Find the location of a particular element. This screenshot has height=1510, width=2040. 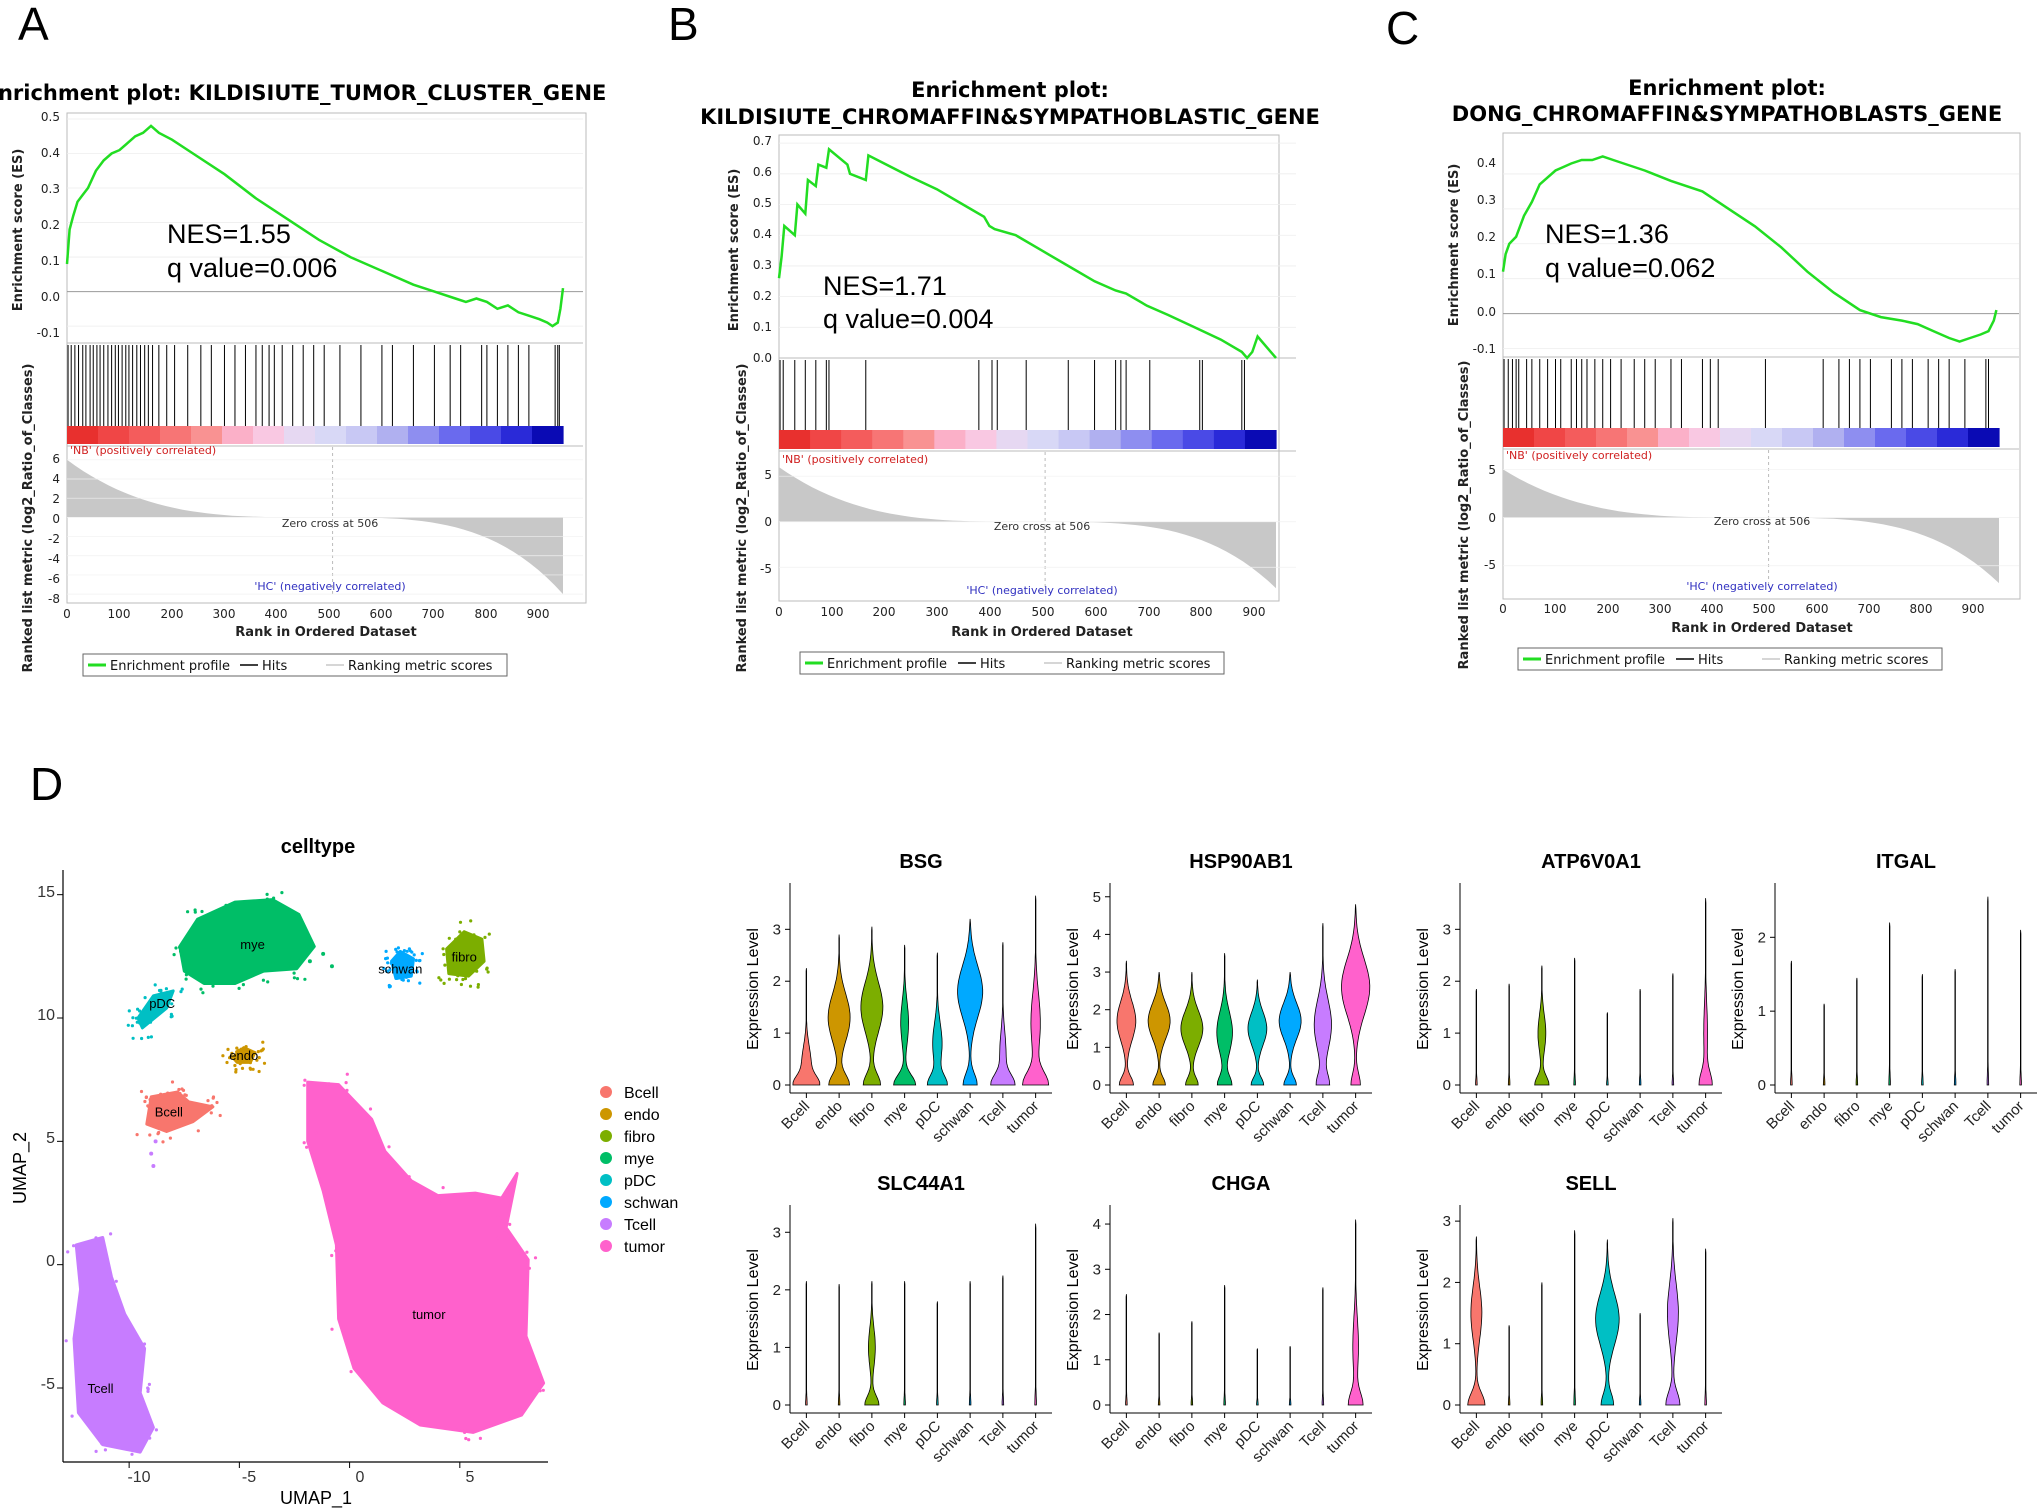

violin-y-tick: 5 is located at coordinates (1097, 897).